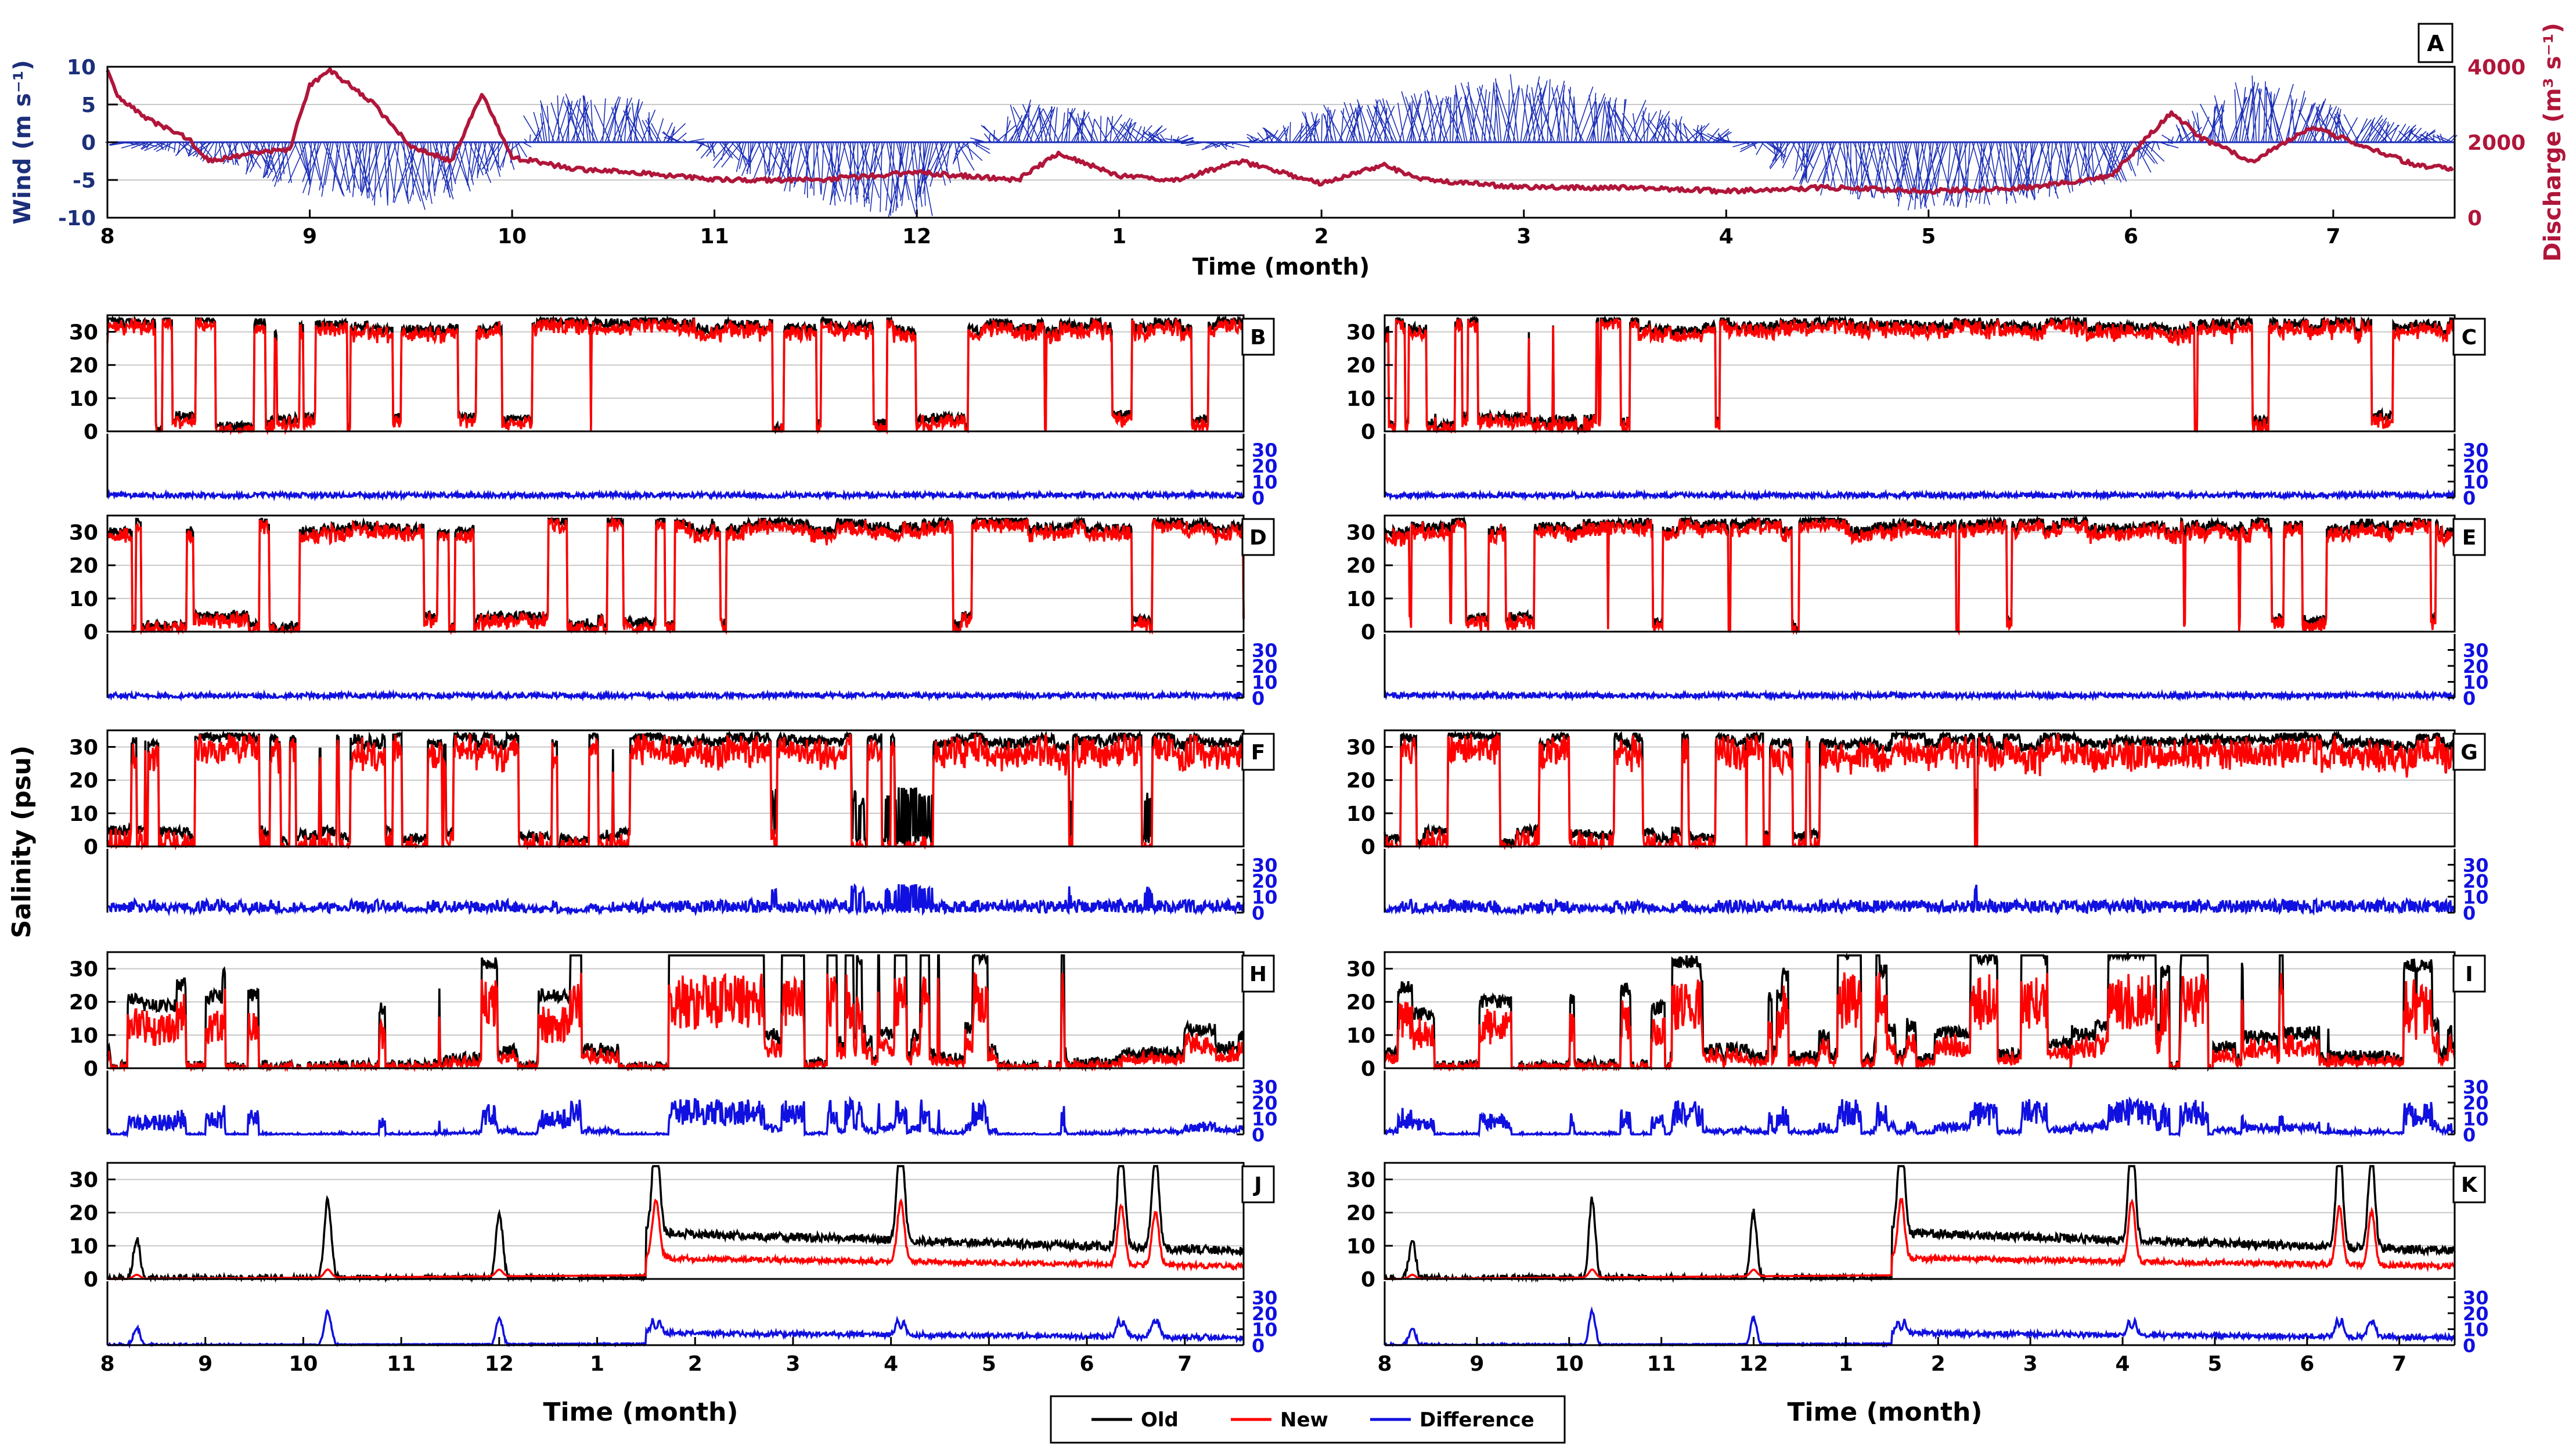 The height and width of the screenshot is (1445, 2576). I want to click on panel-a-left-tick-label: 10, so click(81, 68).